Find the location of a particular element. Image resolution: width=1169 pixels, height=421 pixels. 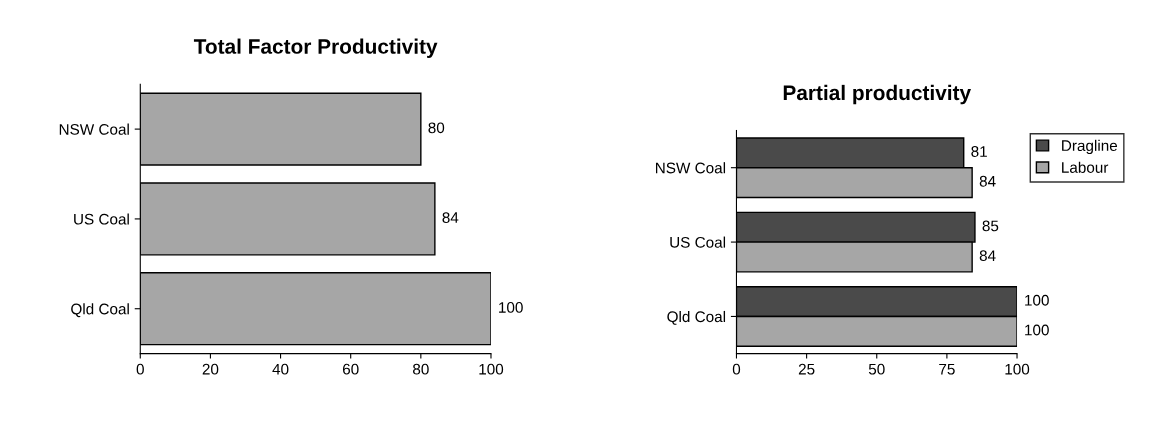

x-tick-label: 50 is located at coordinates (876, 369).